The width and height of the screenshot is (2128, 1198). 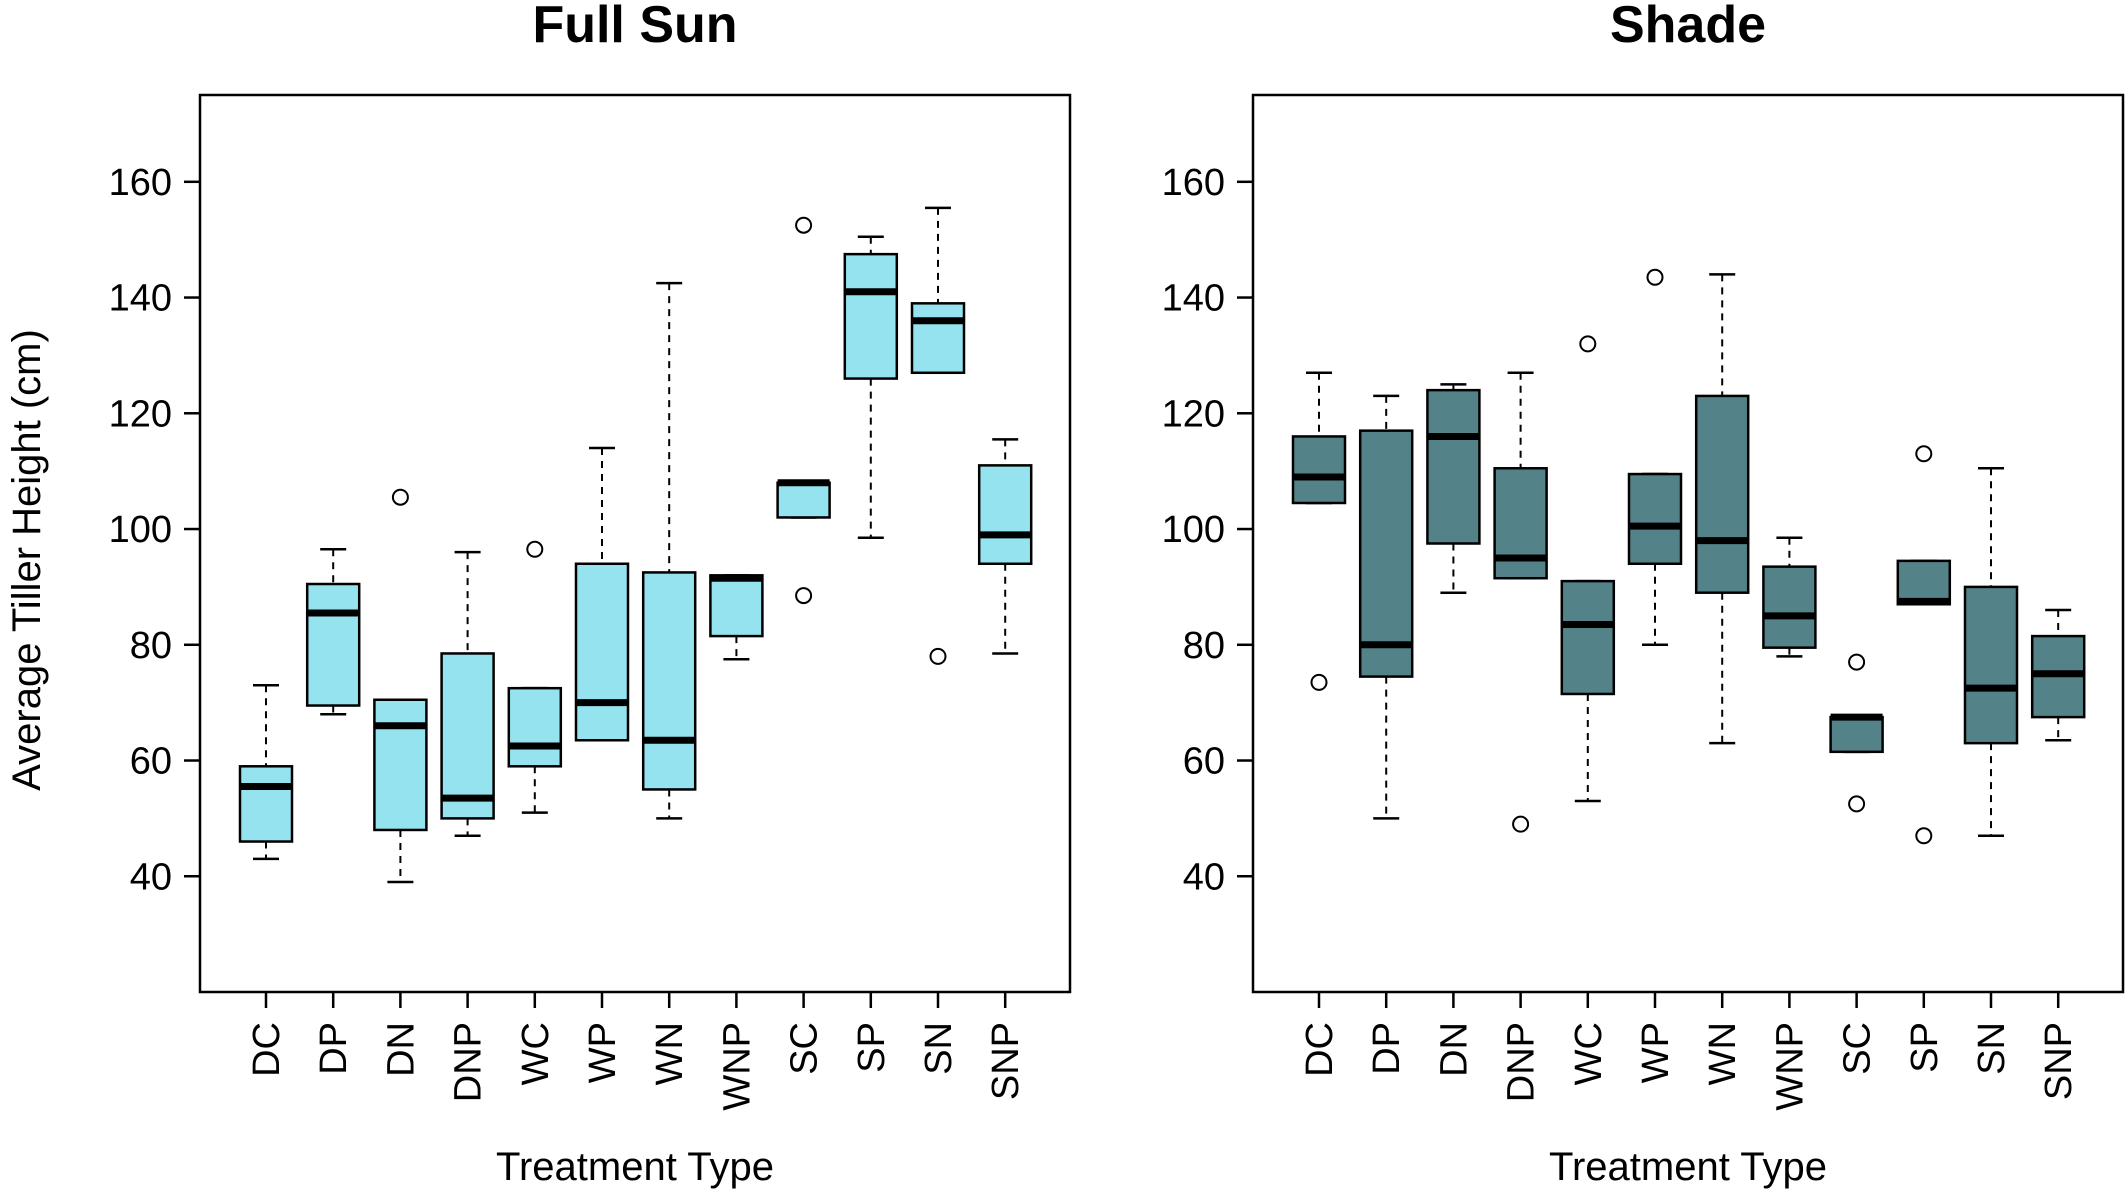 I want to click on y-axis-label: Average Tiller Height (cm), so click(x=27, y=560).